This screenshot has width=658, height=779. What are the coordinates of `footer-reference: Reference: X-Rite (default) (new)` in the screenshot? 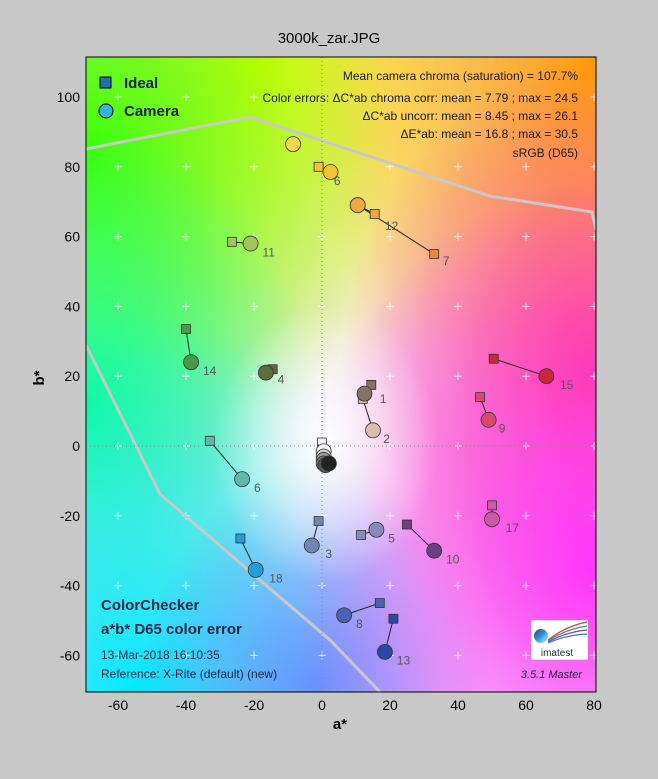 It's located at (189, 674).